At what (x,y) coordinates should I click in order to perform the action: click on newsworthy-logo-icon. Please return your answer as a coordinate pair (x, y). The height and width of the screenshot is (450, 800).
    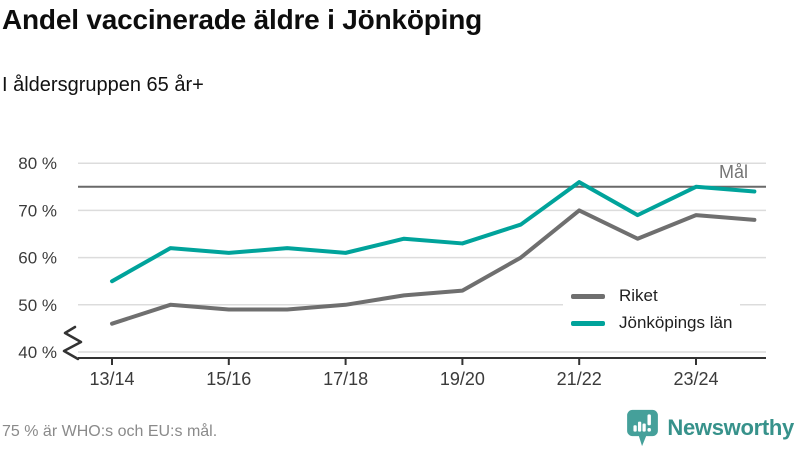
    Looking at the image, I should click on (643, 428).